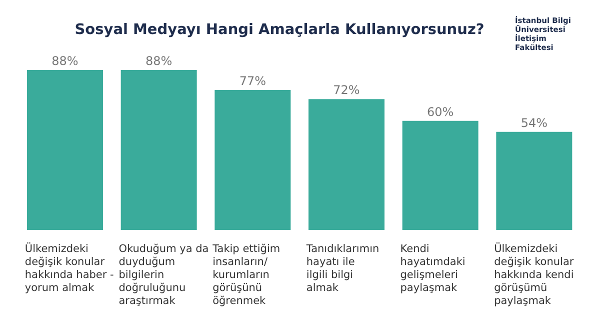 This screenshot has height=334, width=599. Describe the element at coordinates (279, 30) in the screenshot. I see `chart-title: Sosyal Medyayı Hangi Amaçlarla Kullanıyorsunuz?` at that location.